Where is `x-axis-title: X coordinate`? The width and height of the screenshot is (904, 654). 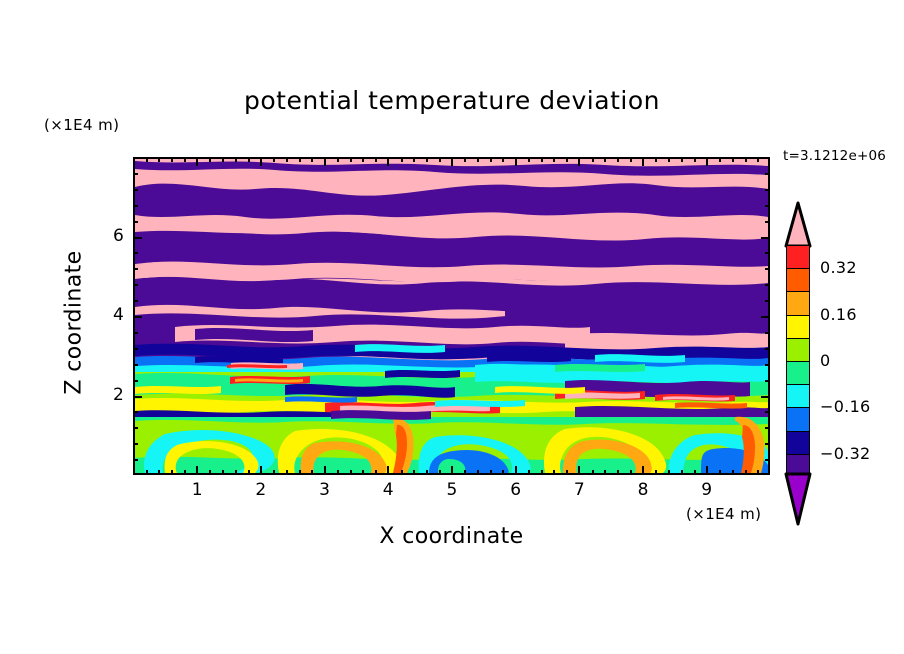
x-axis-title: X coordinate is located at coordinates (451, 536).